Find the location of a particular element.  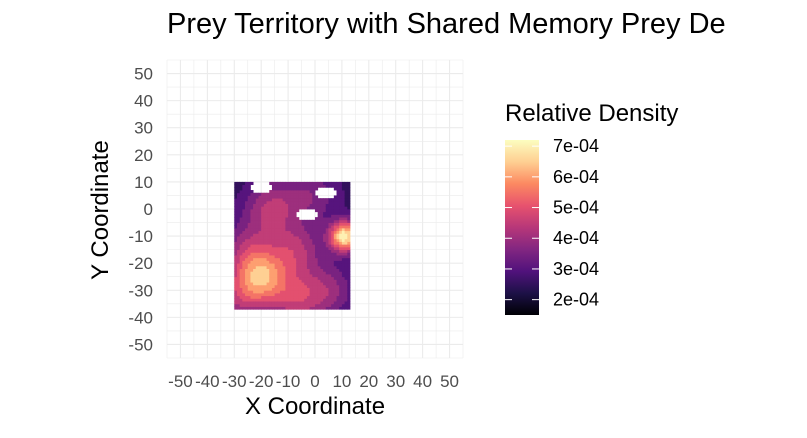

x-tick-label: 40 is located at coordinates (422, 381).